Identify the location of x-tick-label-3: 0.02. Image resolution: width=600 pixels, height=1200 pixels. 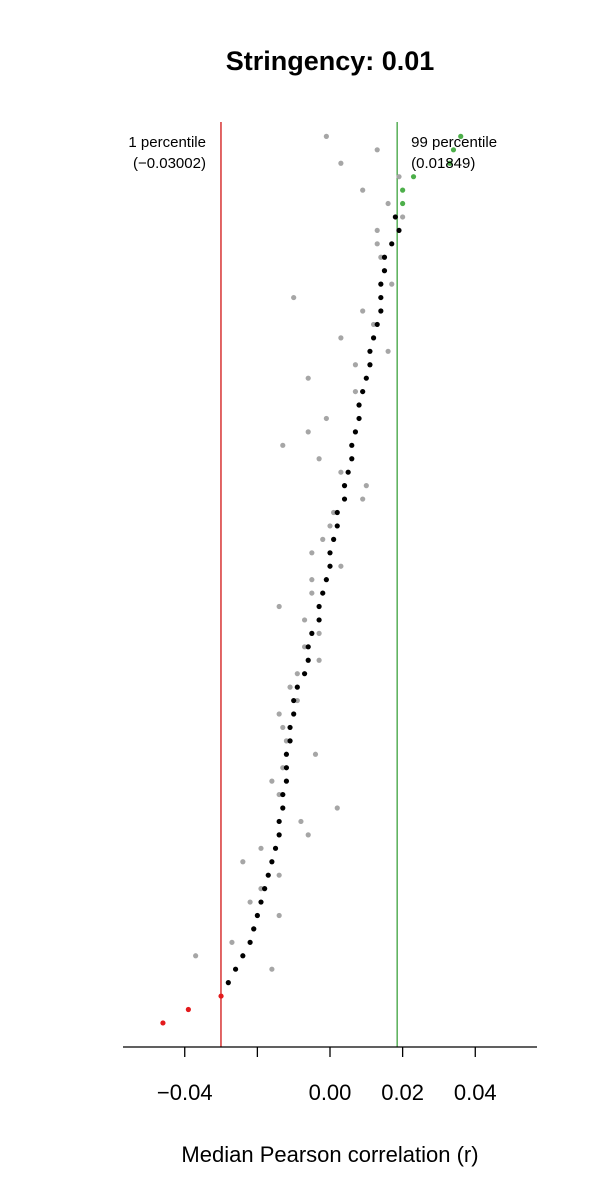
(402, 1092).